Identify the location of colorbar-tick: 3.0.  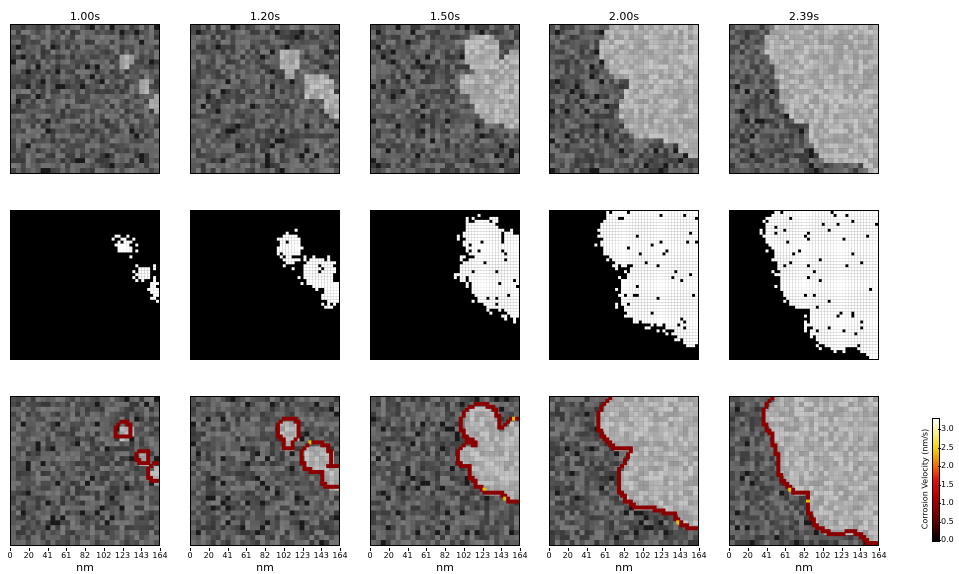
(947, 428).